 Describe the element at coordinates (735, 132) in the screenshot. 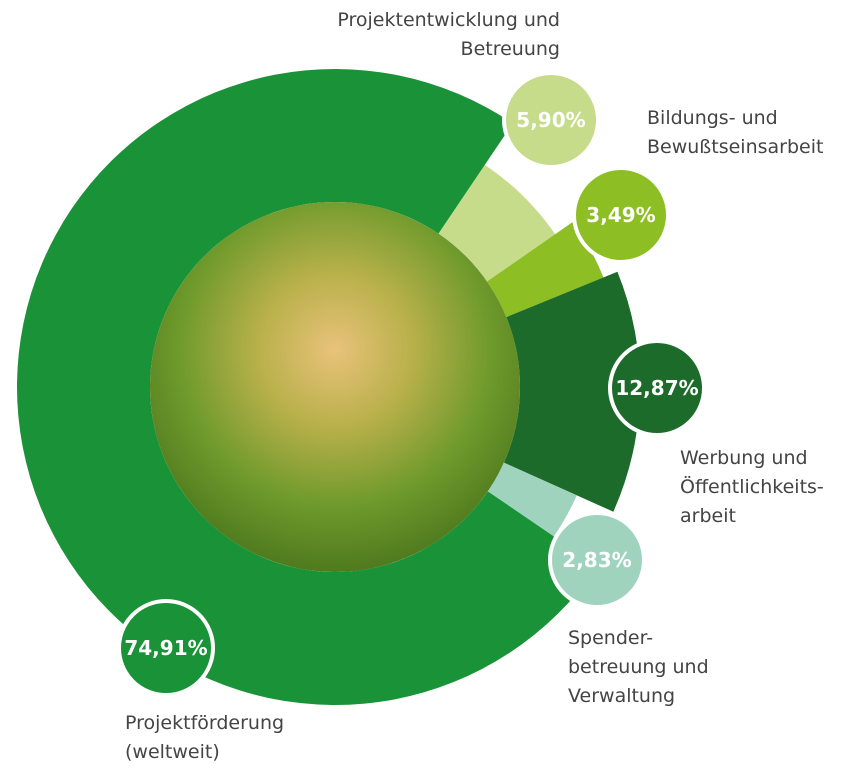

I see `category-label: Bildungs- und Bewußtseinsarbeit` at that location.